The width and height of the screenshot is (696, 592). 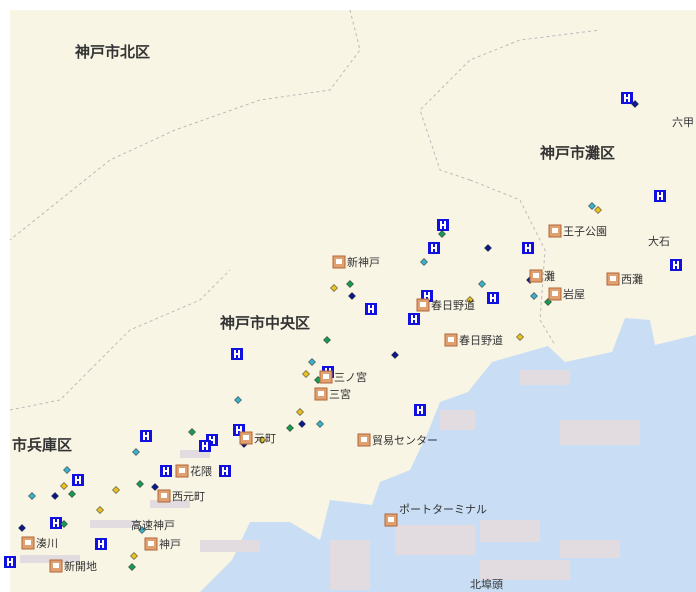 I want to click on station-label: 元町, so click(x=265, y=438).